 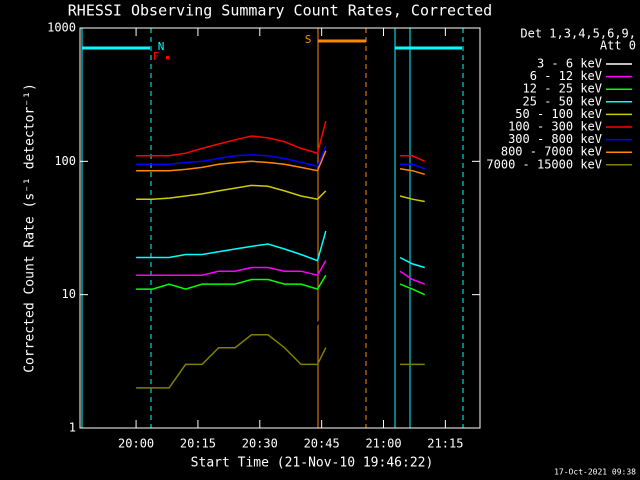 I want to click on footer: 17-Oct-2021 09:38, so click(x=595, y=472).